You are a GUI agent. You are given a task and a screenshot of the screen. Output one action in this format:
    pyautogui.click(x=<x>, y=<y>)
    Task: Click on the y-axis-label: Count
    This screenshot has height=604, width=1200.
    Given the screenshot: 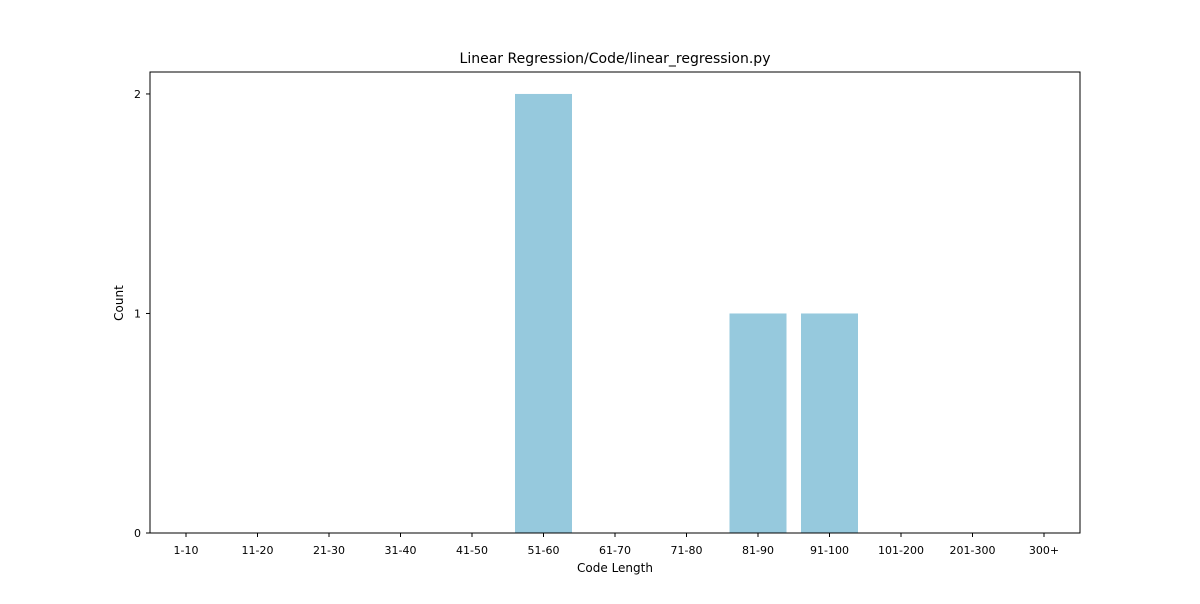 What is the action you would take?
    pyautogui.click(x=119, y=303)
    